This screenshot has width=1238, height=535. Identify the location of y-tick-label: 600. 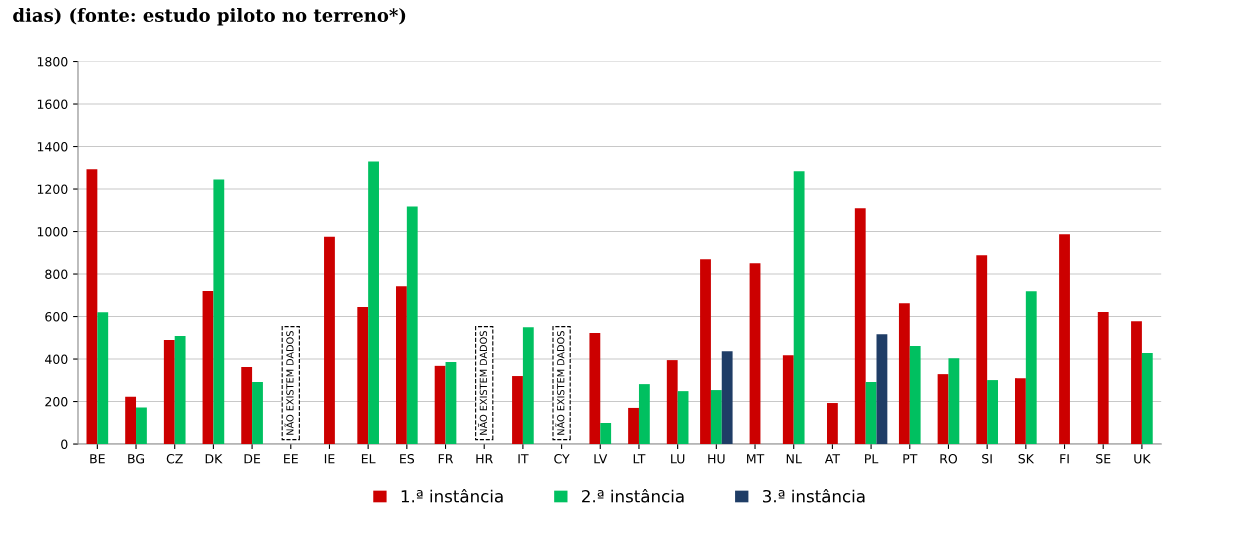
(56, 317).